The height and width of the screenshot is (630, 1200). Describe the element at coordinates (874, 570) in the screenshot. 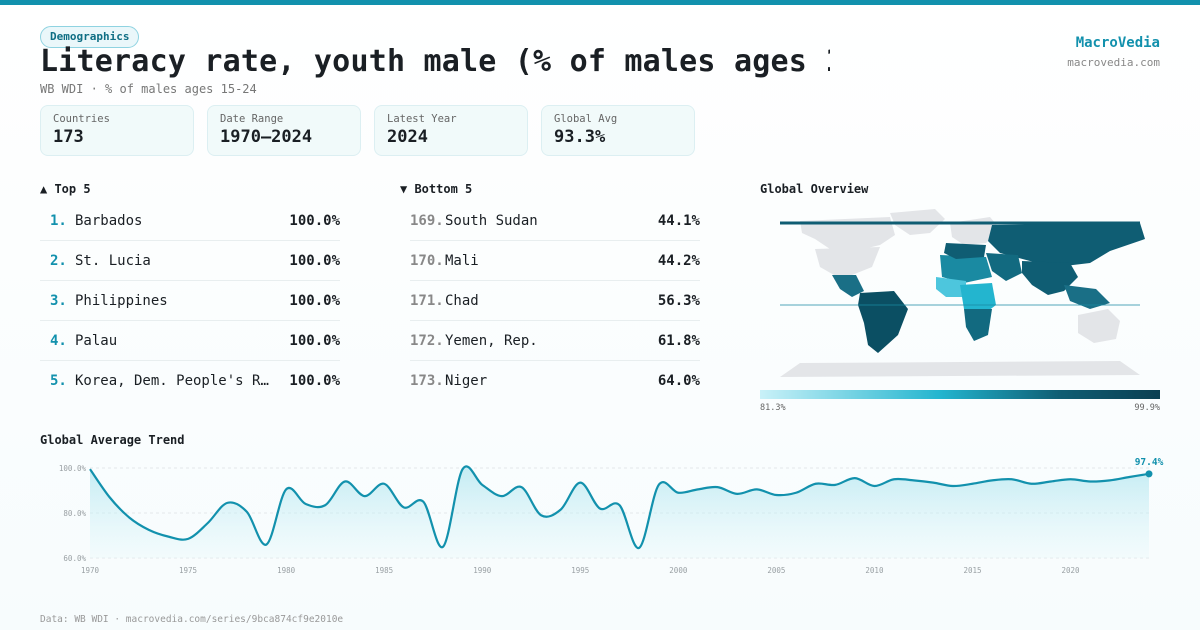

I see `x-tick-label: 2010` at that location.